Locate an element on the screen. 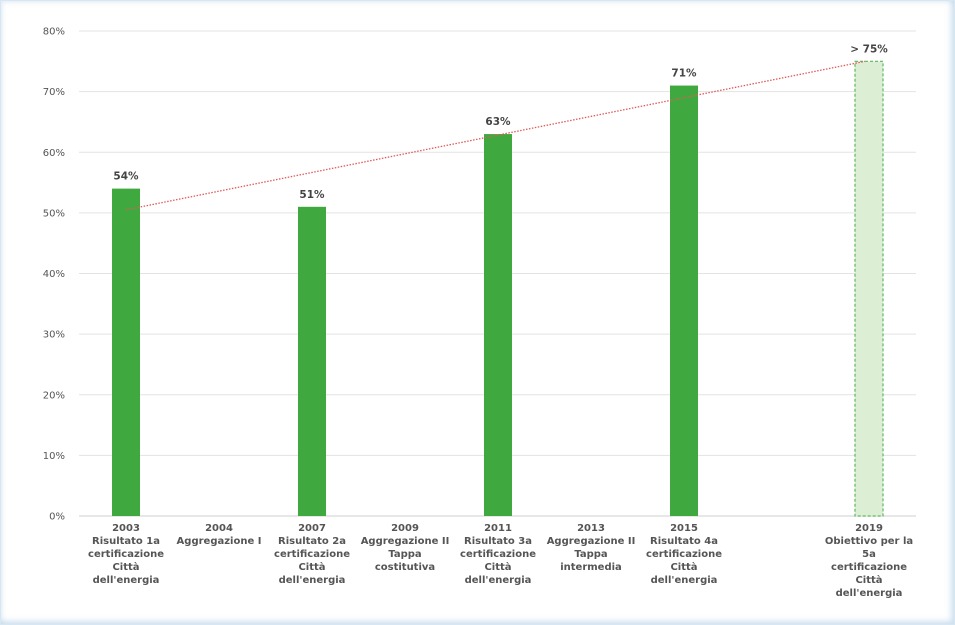  x-tick-year: 2004 is located at coordinates (219, 528).